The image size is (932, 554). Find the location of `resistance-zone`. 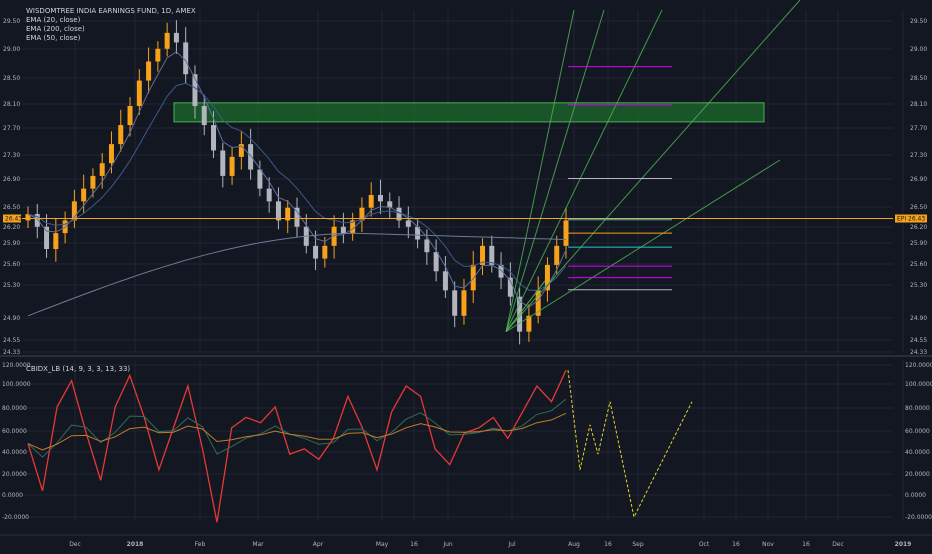

resistance-zone is located at coordinates (469, 112).